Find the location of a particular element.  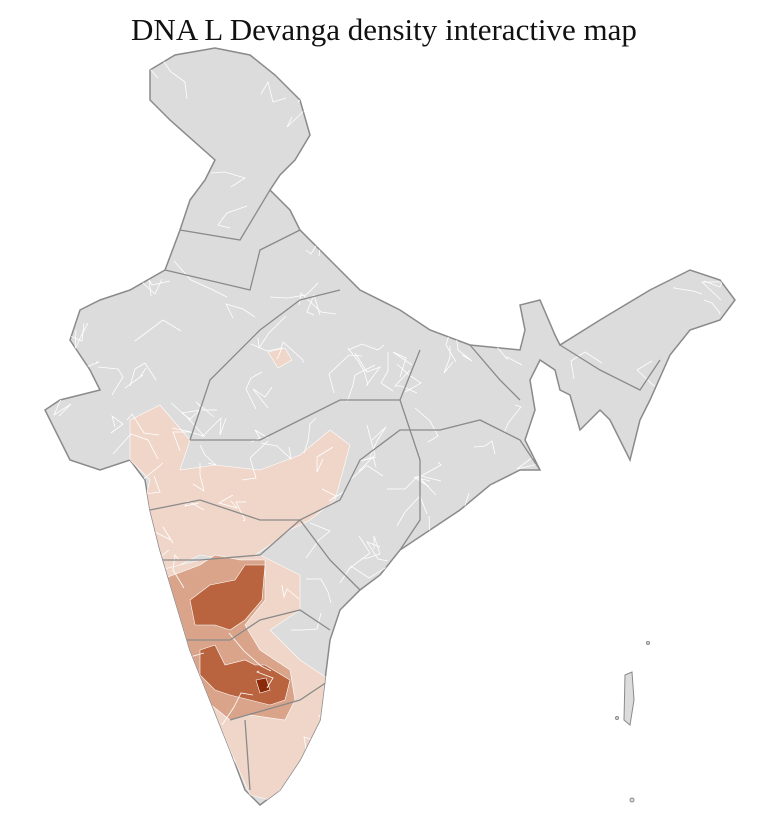

region-level-3-north is located at coordinates (227, 597).